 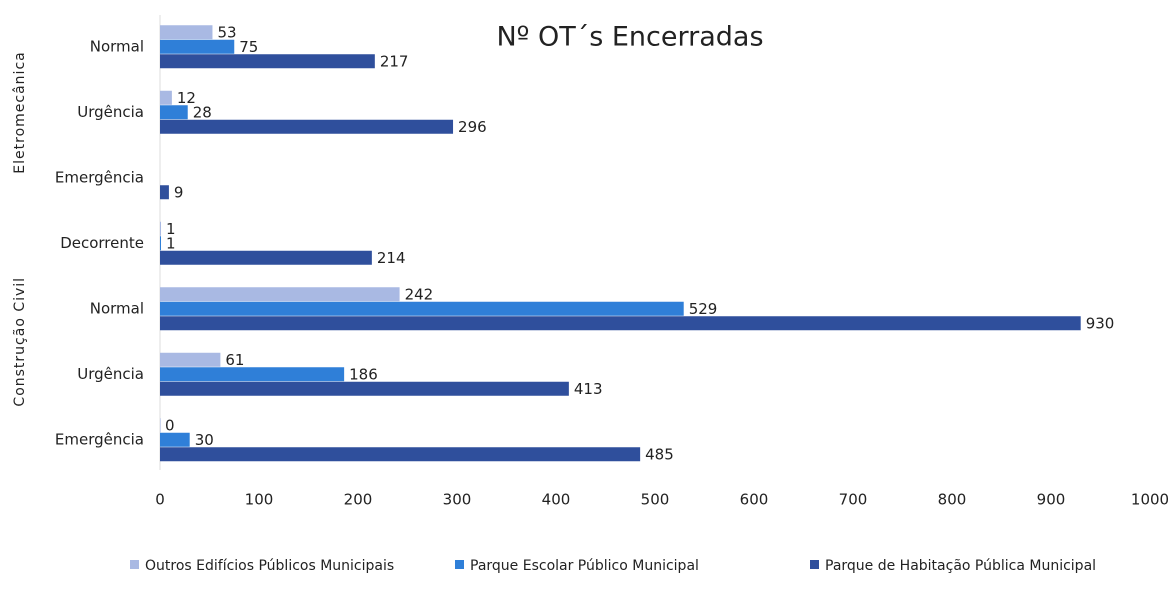 I want to click on x-tick-label: 1000, so click(x=1150, y=500).